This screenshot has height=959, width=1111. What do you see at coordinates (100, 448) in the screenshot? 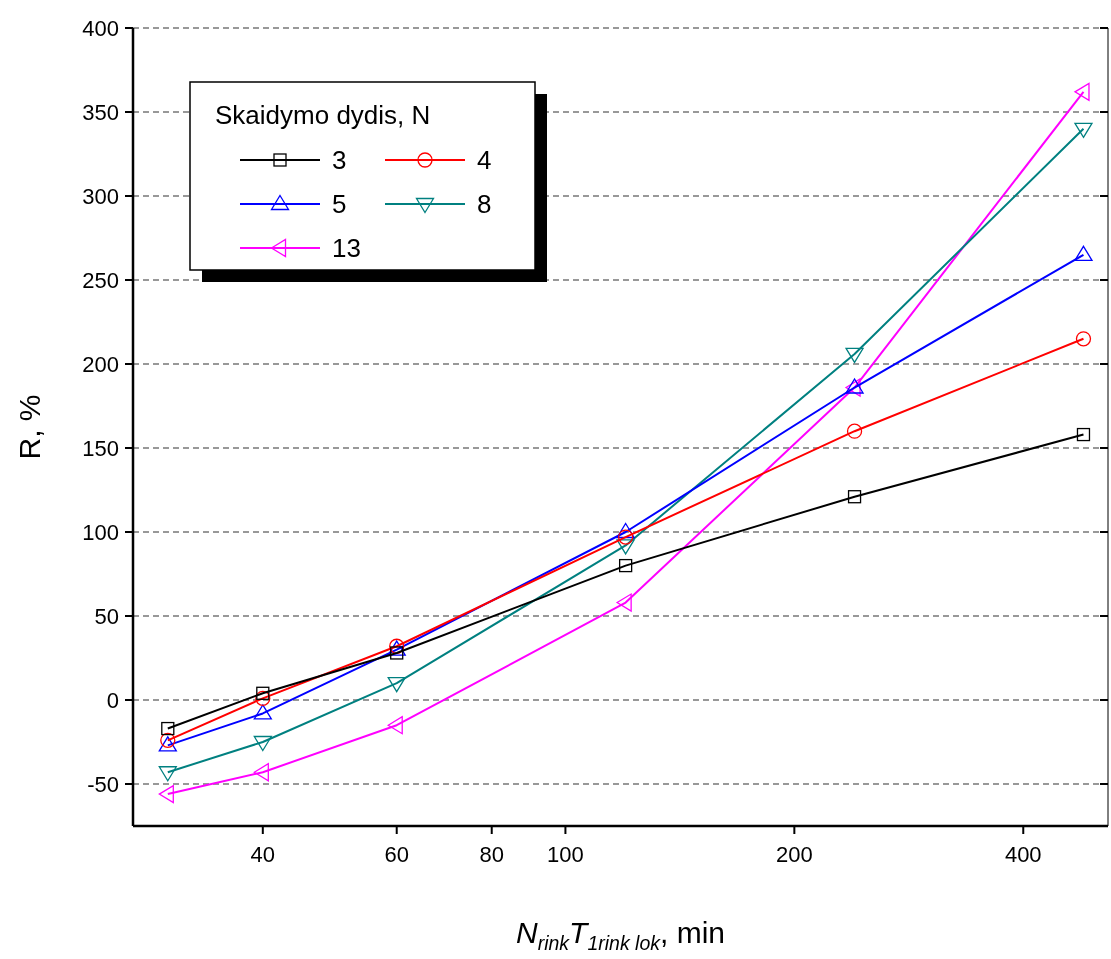
I see `y-tick-label: 150` at bounding box center [100, 448].